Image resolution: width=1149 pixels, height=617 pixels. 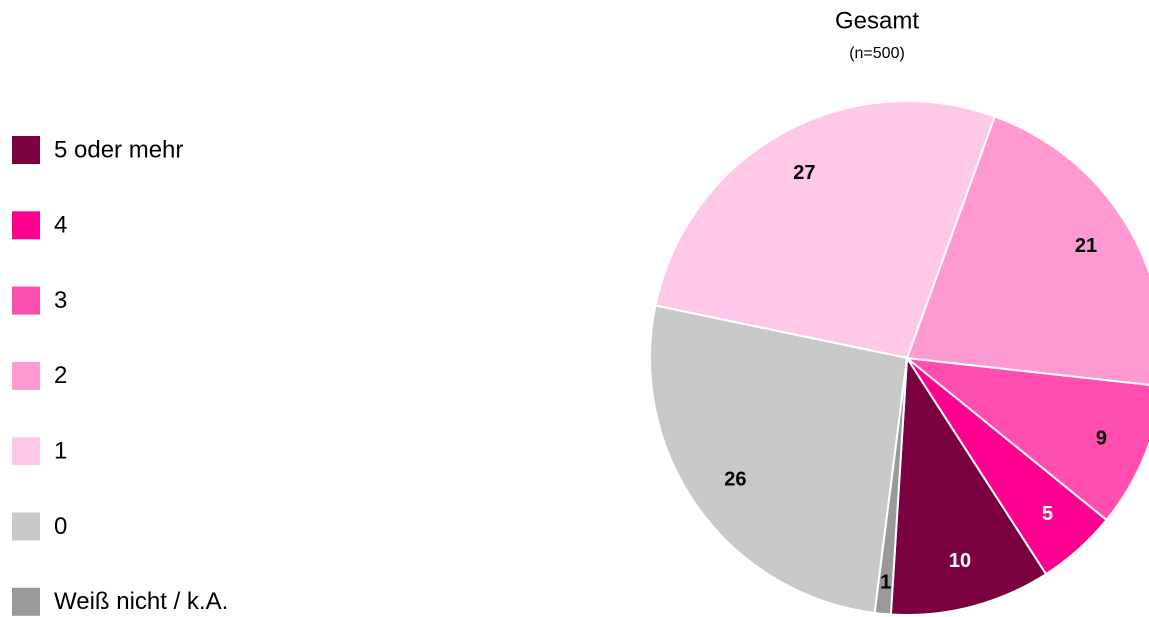 I want to click on data-label: 9, so click(x=1101, y=439).